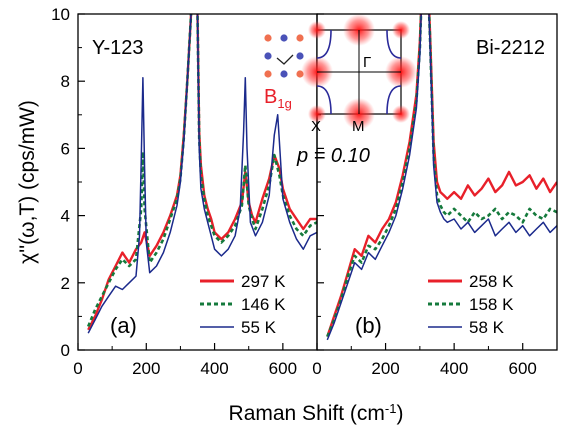 This screenshot has height=429, width=563. I want to click on legend-label: 146 K, so click(263, 304).